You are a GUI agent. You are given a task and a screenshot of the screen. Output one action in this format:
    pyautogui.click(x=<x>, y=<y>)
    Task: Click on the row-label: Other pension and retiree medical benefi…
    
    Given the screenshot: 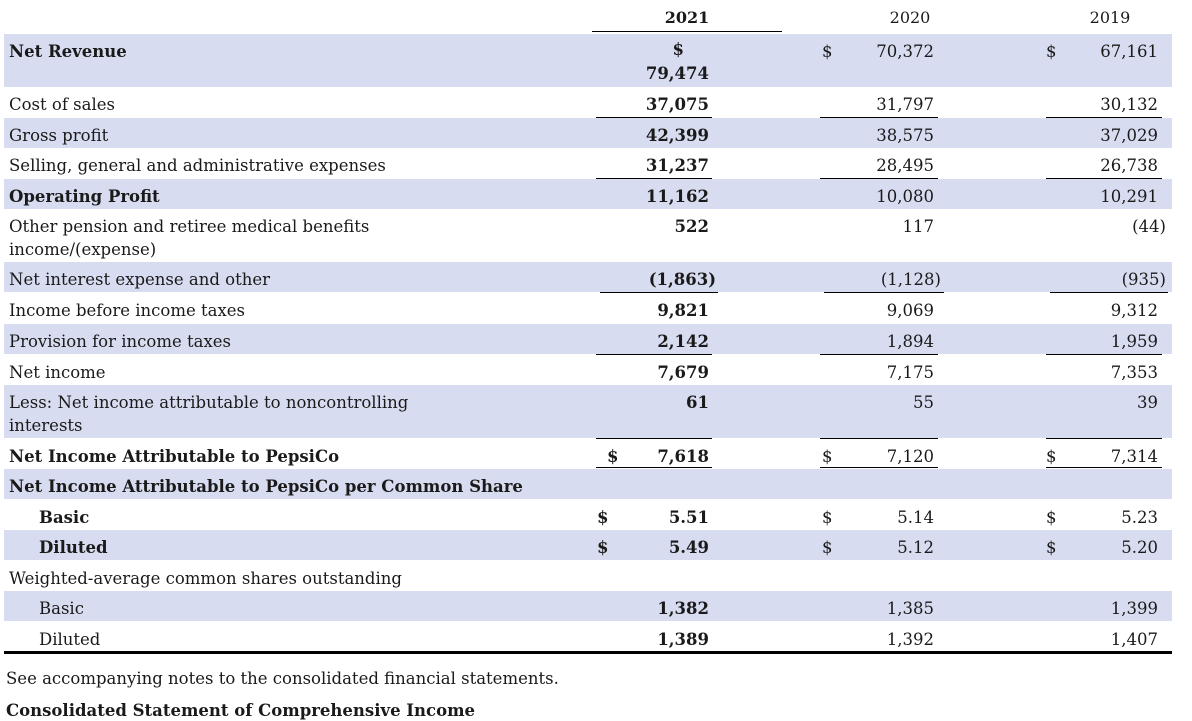 What is the action you would take?
    pyautogui.click(x=189, y=238)
    